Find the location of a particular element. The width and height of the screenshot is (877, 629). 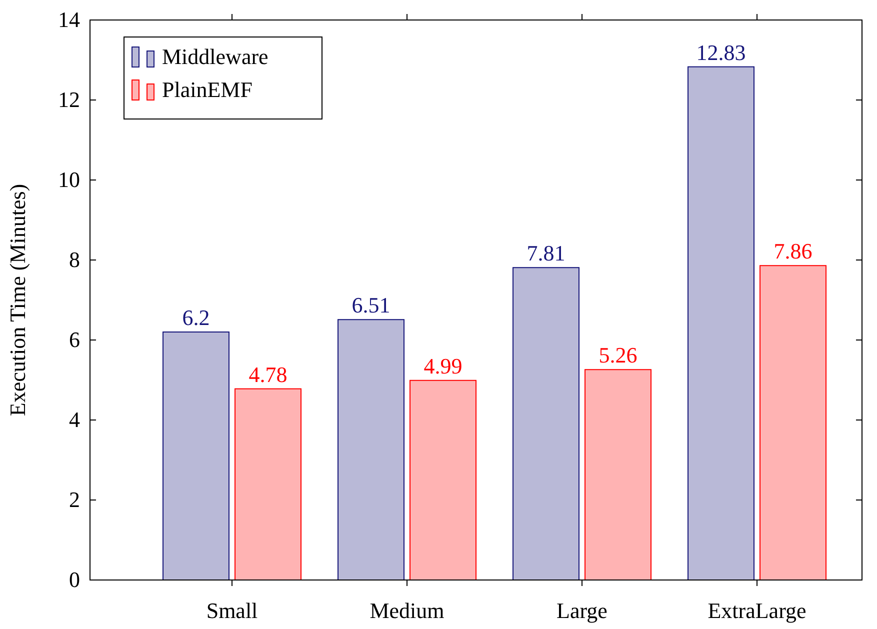

data-label: 12.83 is located at coordinates (721, 52).